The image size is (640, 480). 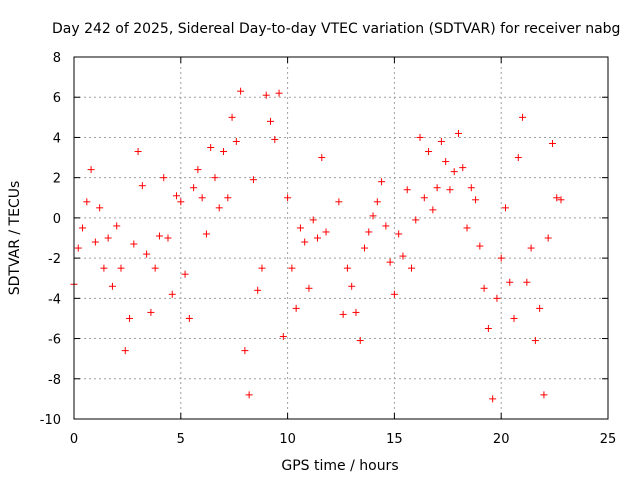 I want to click on y-axis-label: SDTVAR / TECUs, so click(x=15, y=238).